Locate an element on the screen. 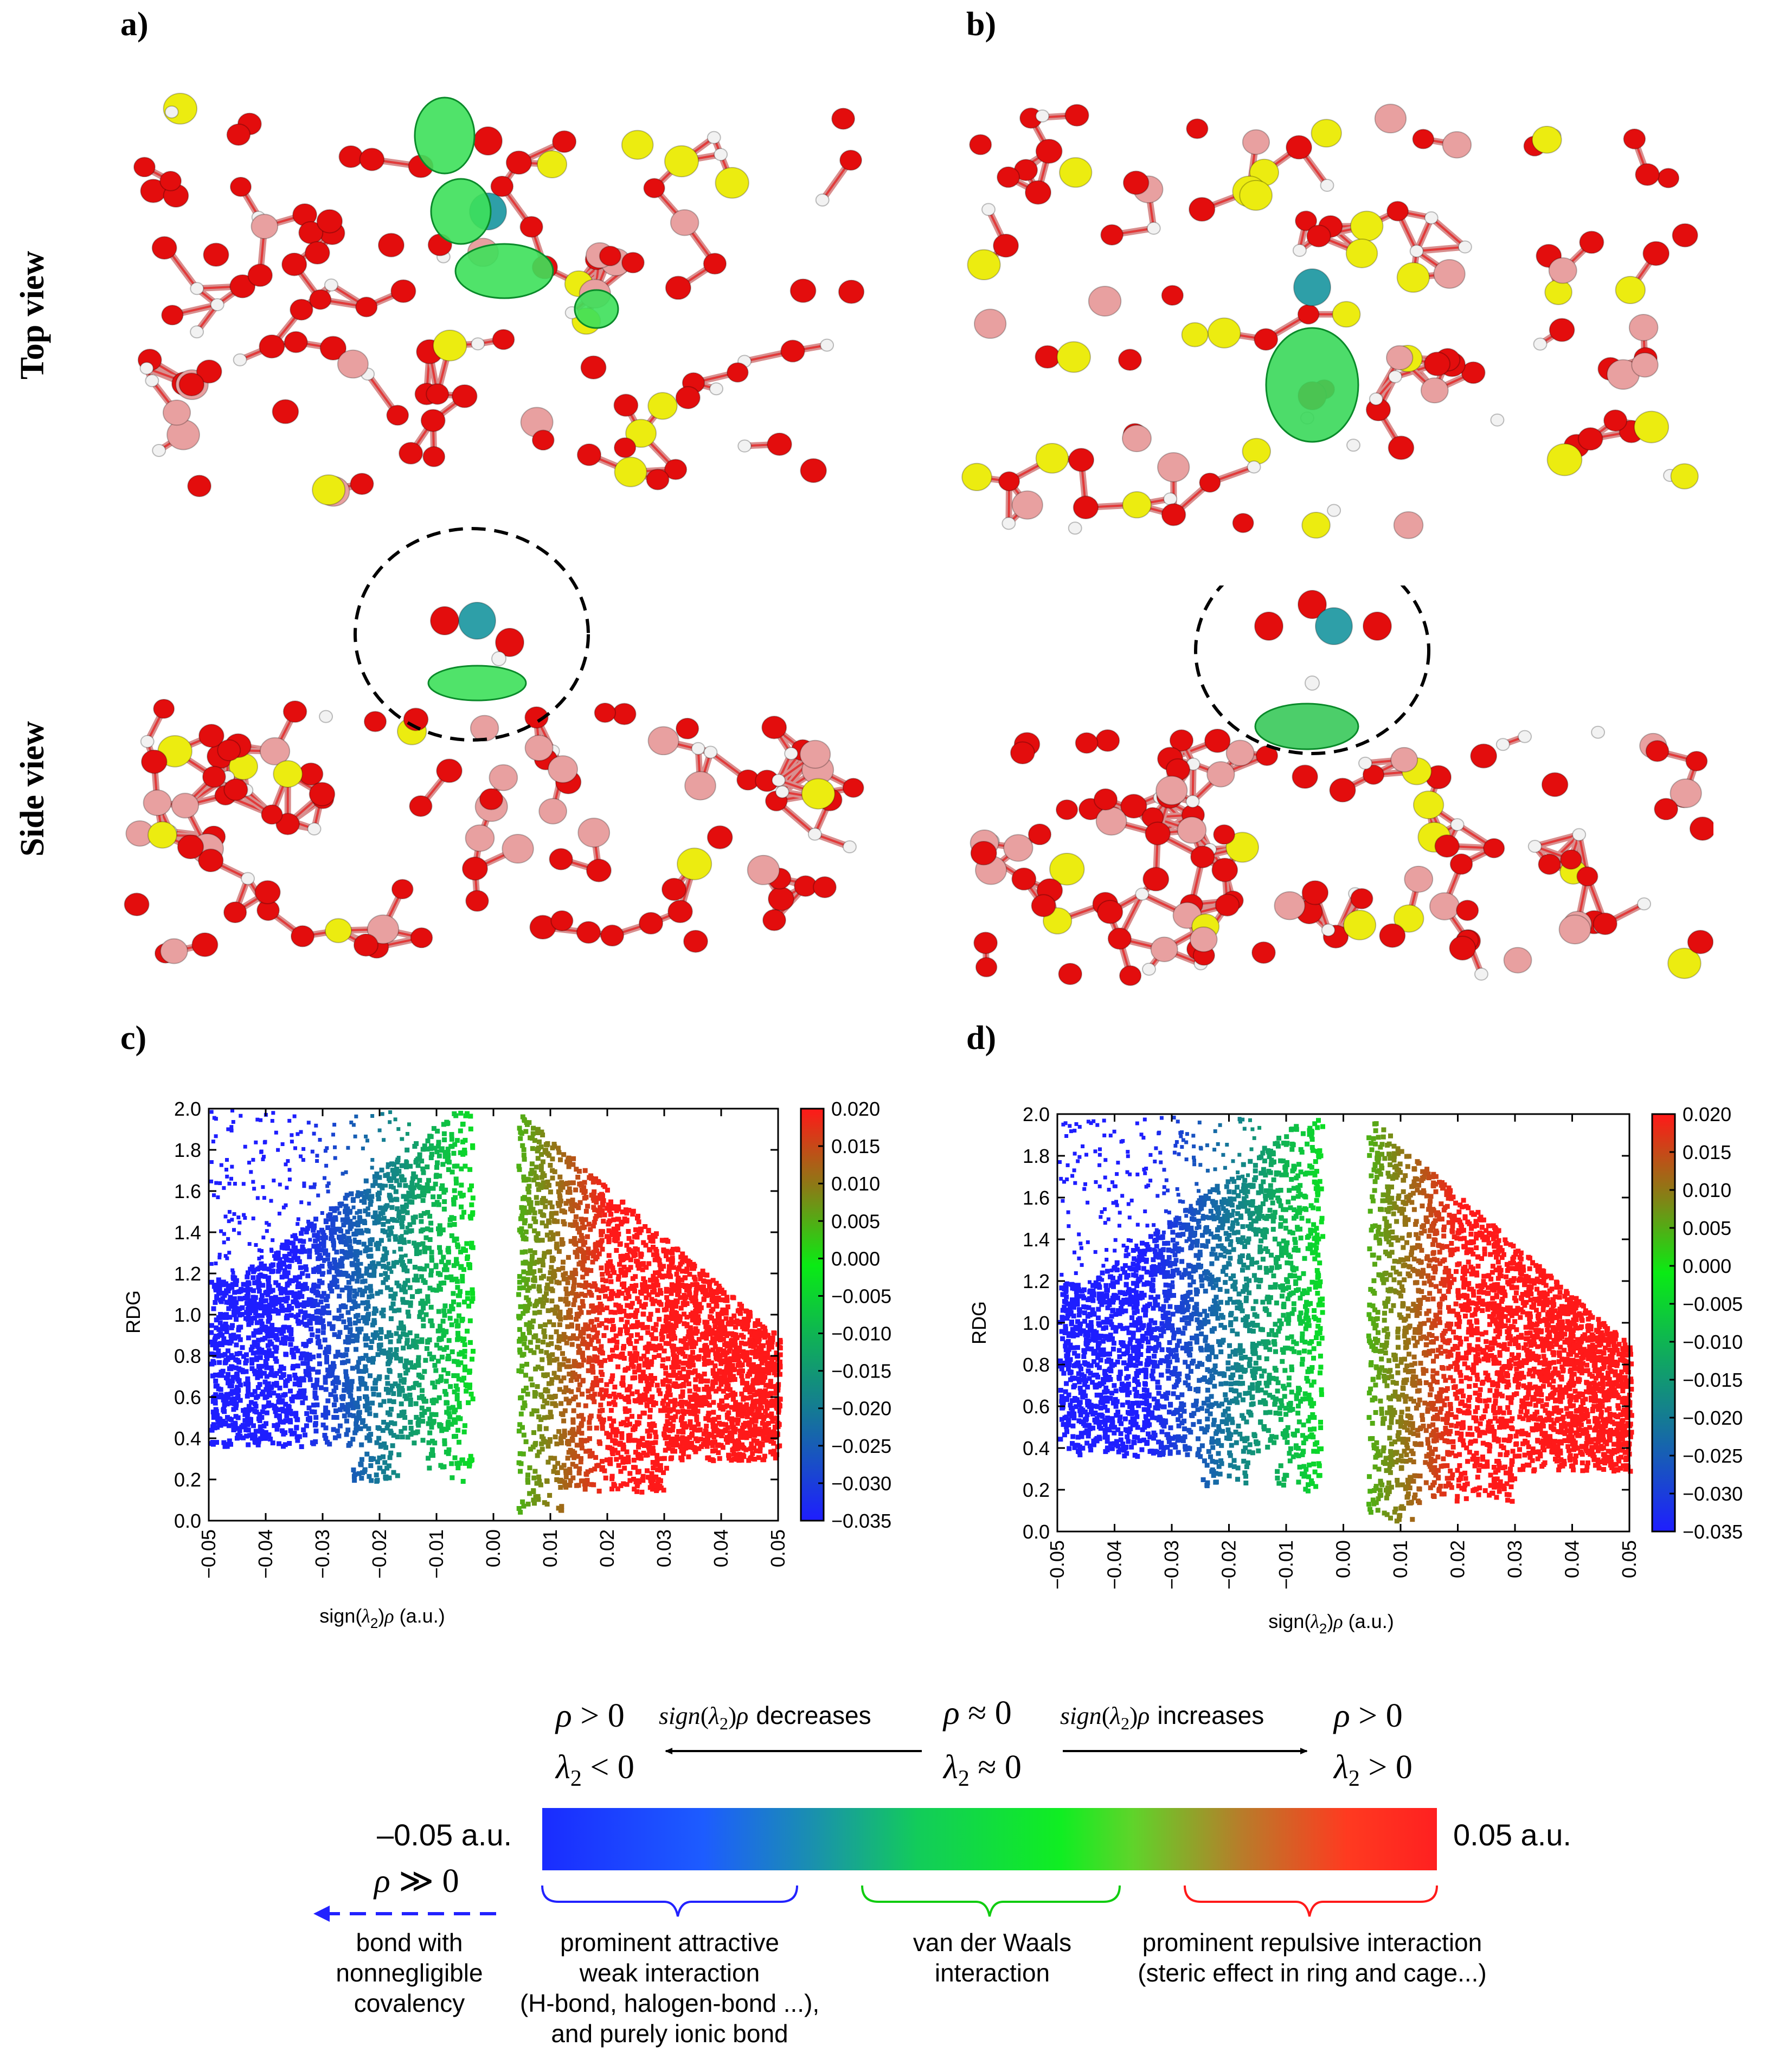 The image size is (1772, 2072). side-view-label: Side view is located at coordinates (32, 789).